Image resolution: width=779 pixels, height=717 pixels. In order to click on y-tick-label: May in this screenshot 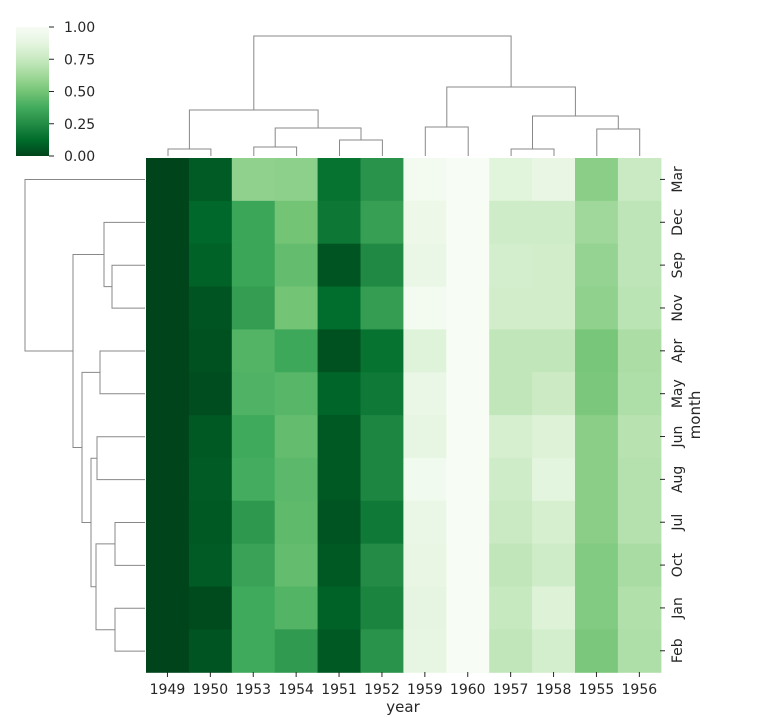, I will do `click(678, 393)`.